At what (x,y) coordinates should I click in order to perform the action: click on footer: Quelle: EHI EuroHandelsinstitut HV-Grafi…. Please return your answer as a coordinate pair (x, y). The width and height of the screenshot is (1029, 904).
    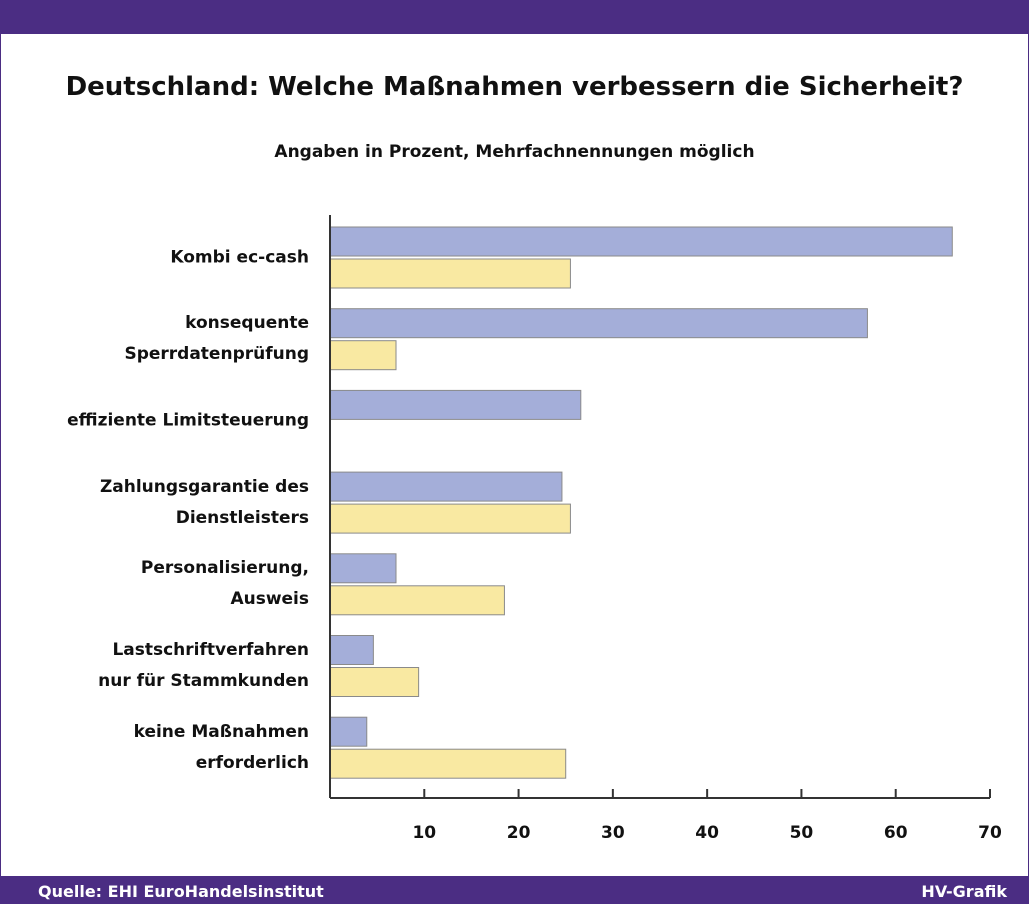
    Looking at the image, I should click on (514, 890).